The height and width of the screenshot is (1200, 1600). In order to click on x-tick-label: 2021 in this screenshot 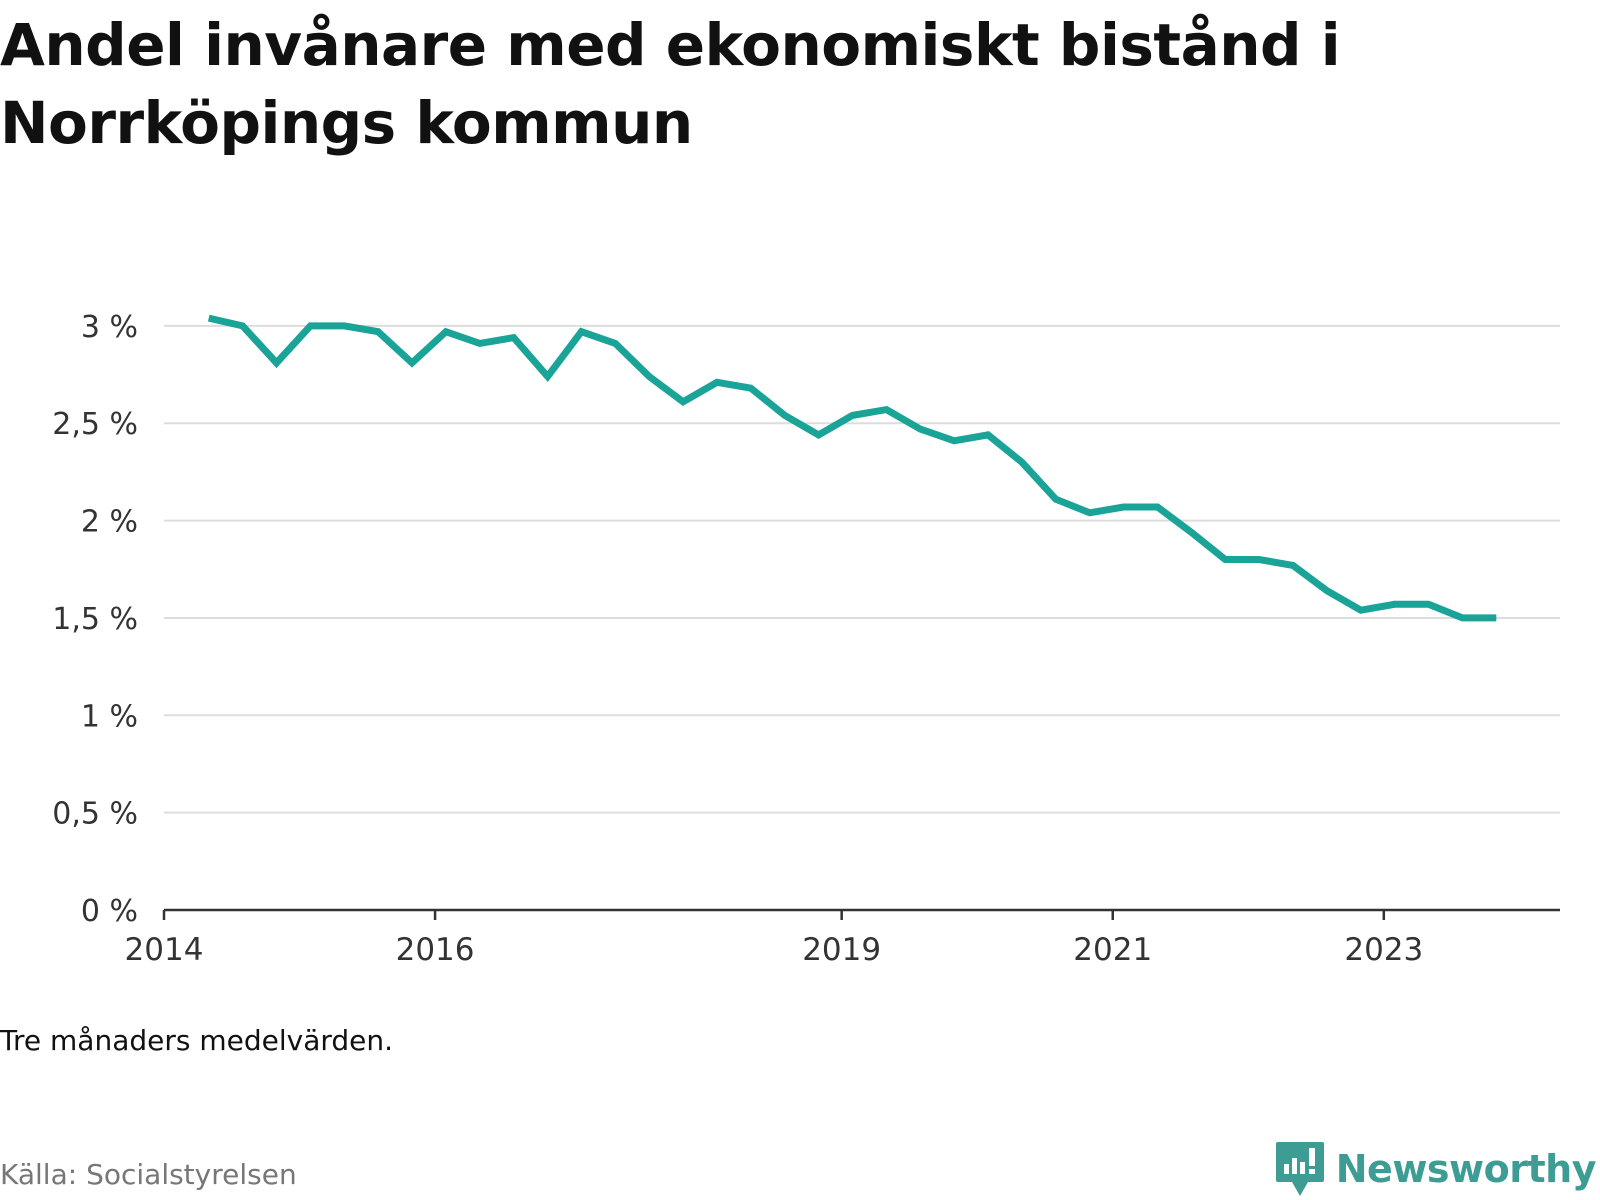, I will do `click(1112, 950)`.